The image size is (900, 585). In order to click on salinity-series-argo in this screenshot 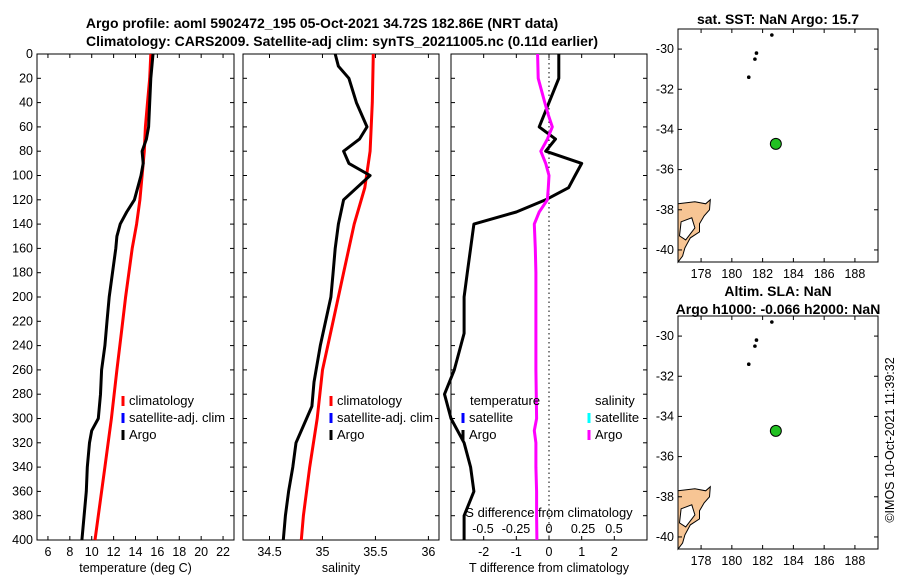, I will do `click(326, 297)`.